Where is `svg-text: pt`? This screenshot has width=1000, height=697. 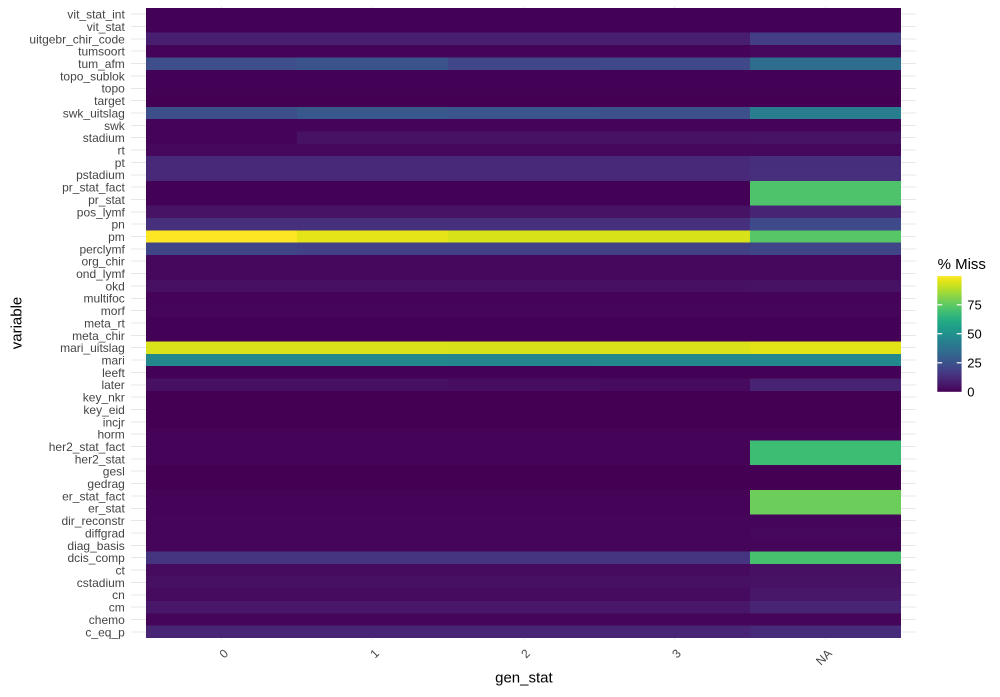
svg-text: pt is located at coordinates (120, 163).